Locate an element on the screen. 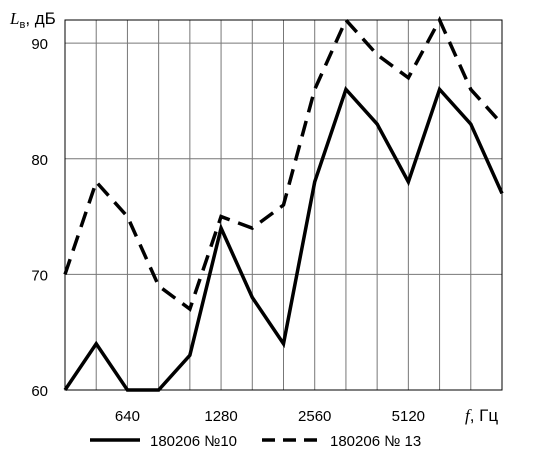 The width and height of the screenshot is (538, 460). x-axis-label-unit: , Гц is located at coordinates (484, 415).